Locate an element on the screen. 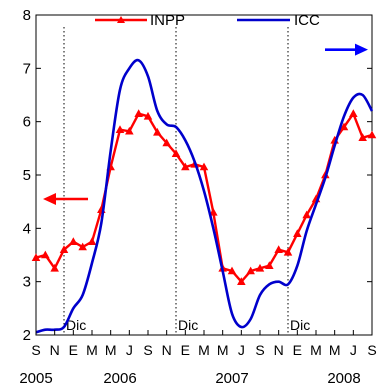  y-tick-label: 5 is located at coordinates (27, 175).